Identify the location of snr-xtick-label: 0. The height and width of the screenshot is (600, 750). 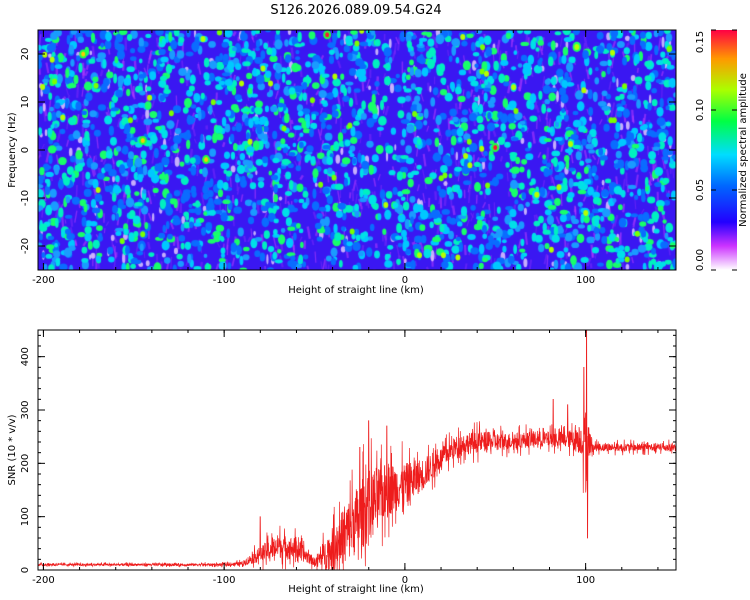
(405, 580).